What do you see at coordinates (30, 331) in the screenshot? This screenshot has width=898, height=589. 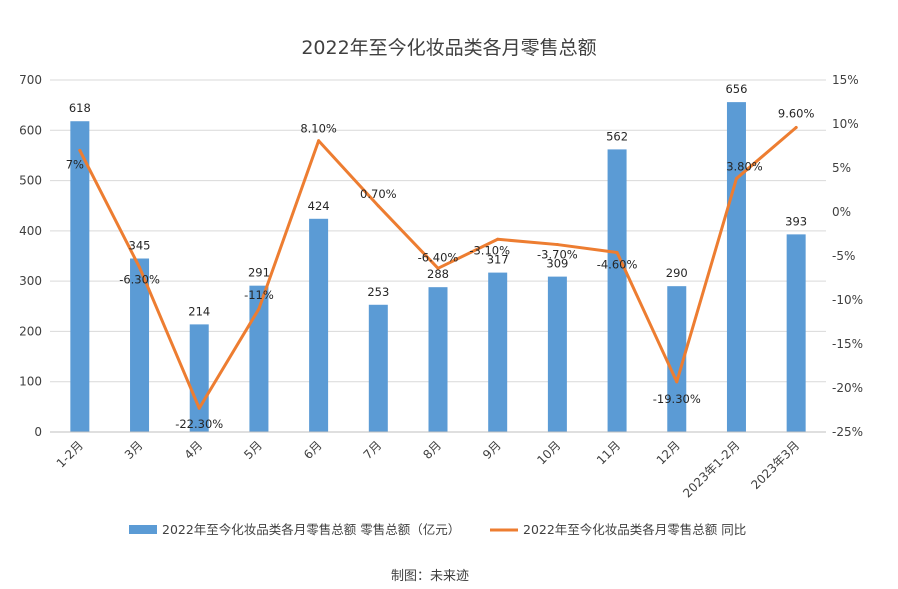 I see `y-left-tick-label: 200` at bounding box center [30, 331].